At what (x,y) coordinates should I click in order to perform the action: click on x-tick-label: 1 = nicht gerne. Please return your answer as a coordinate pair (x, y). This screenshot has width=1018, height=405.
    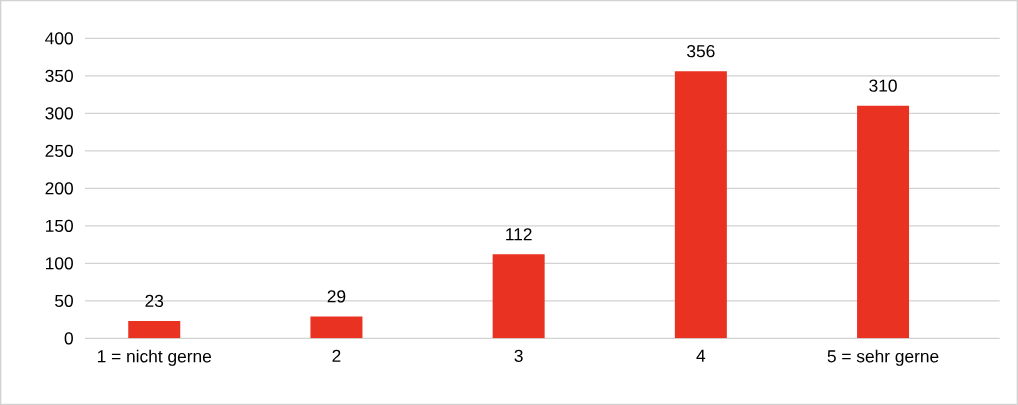
    Looking at the image, I should click on (154, 357).